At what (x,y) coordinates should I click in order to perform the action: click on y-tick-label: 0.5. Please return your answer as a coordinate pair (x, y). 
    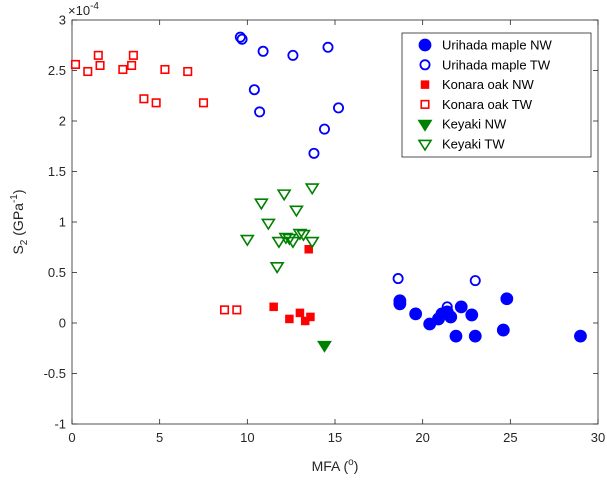
    Looking at the image, I should click on (57, 272).